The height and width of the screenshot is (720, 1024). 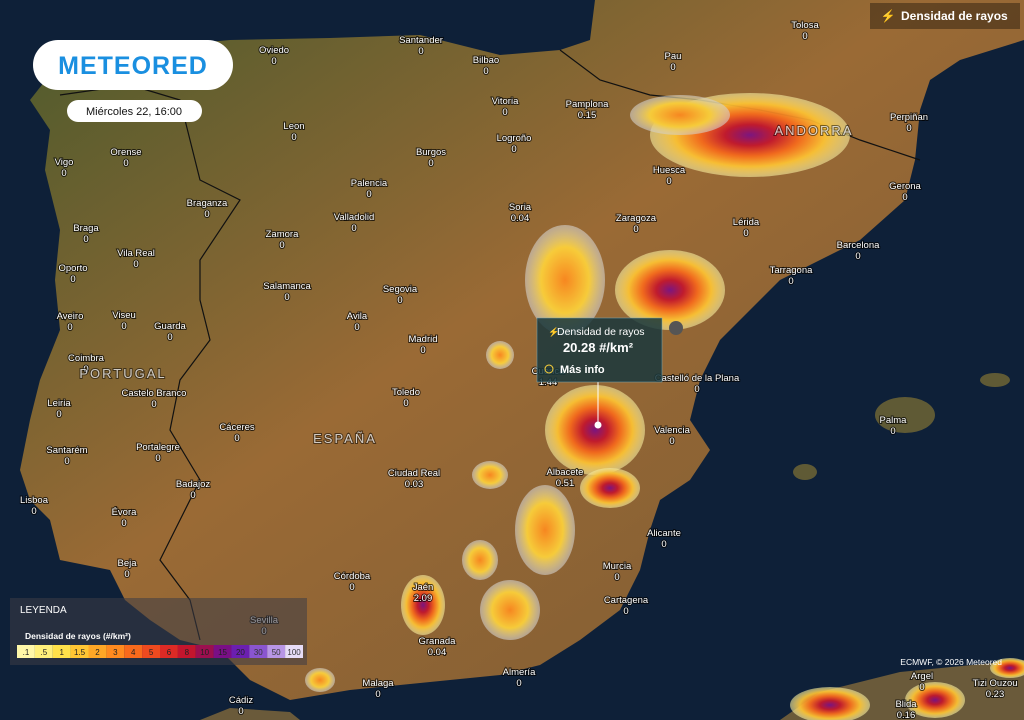 What do you see at coordinates (136, 253) in the screenshot?
I see `city-name: Vila Real` at bounding box center [136, 253].